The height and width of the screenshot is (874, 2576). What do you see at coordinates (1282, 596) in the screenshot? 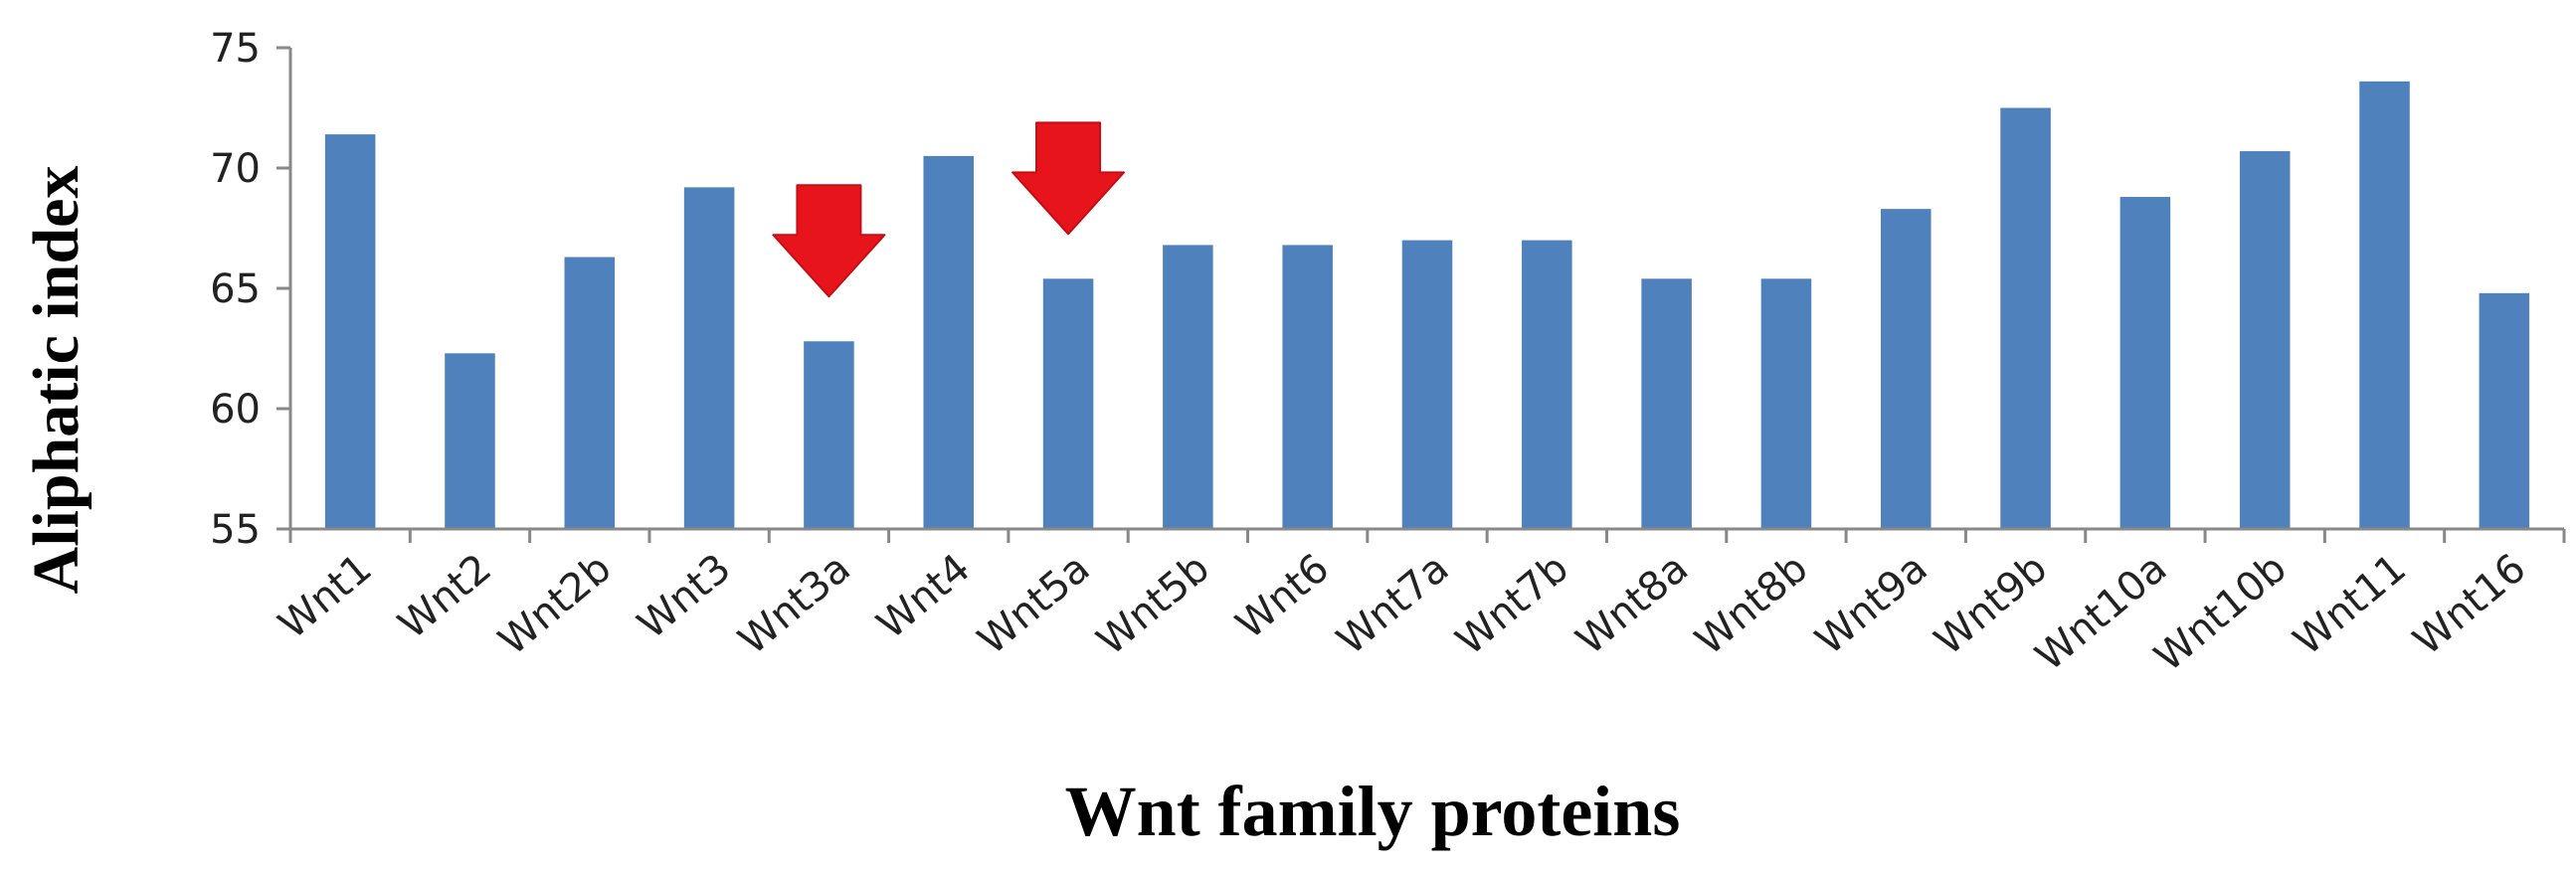
I see `x-tick-label: Wnt6` at bounding box center [1282, 596].